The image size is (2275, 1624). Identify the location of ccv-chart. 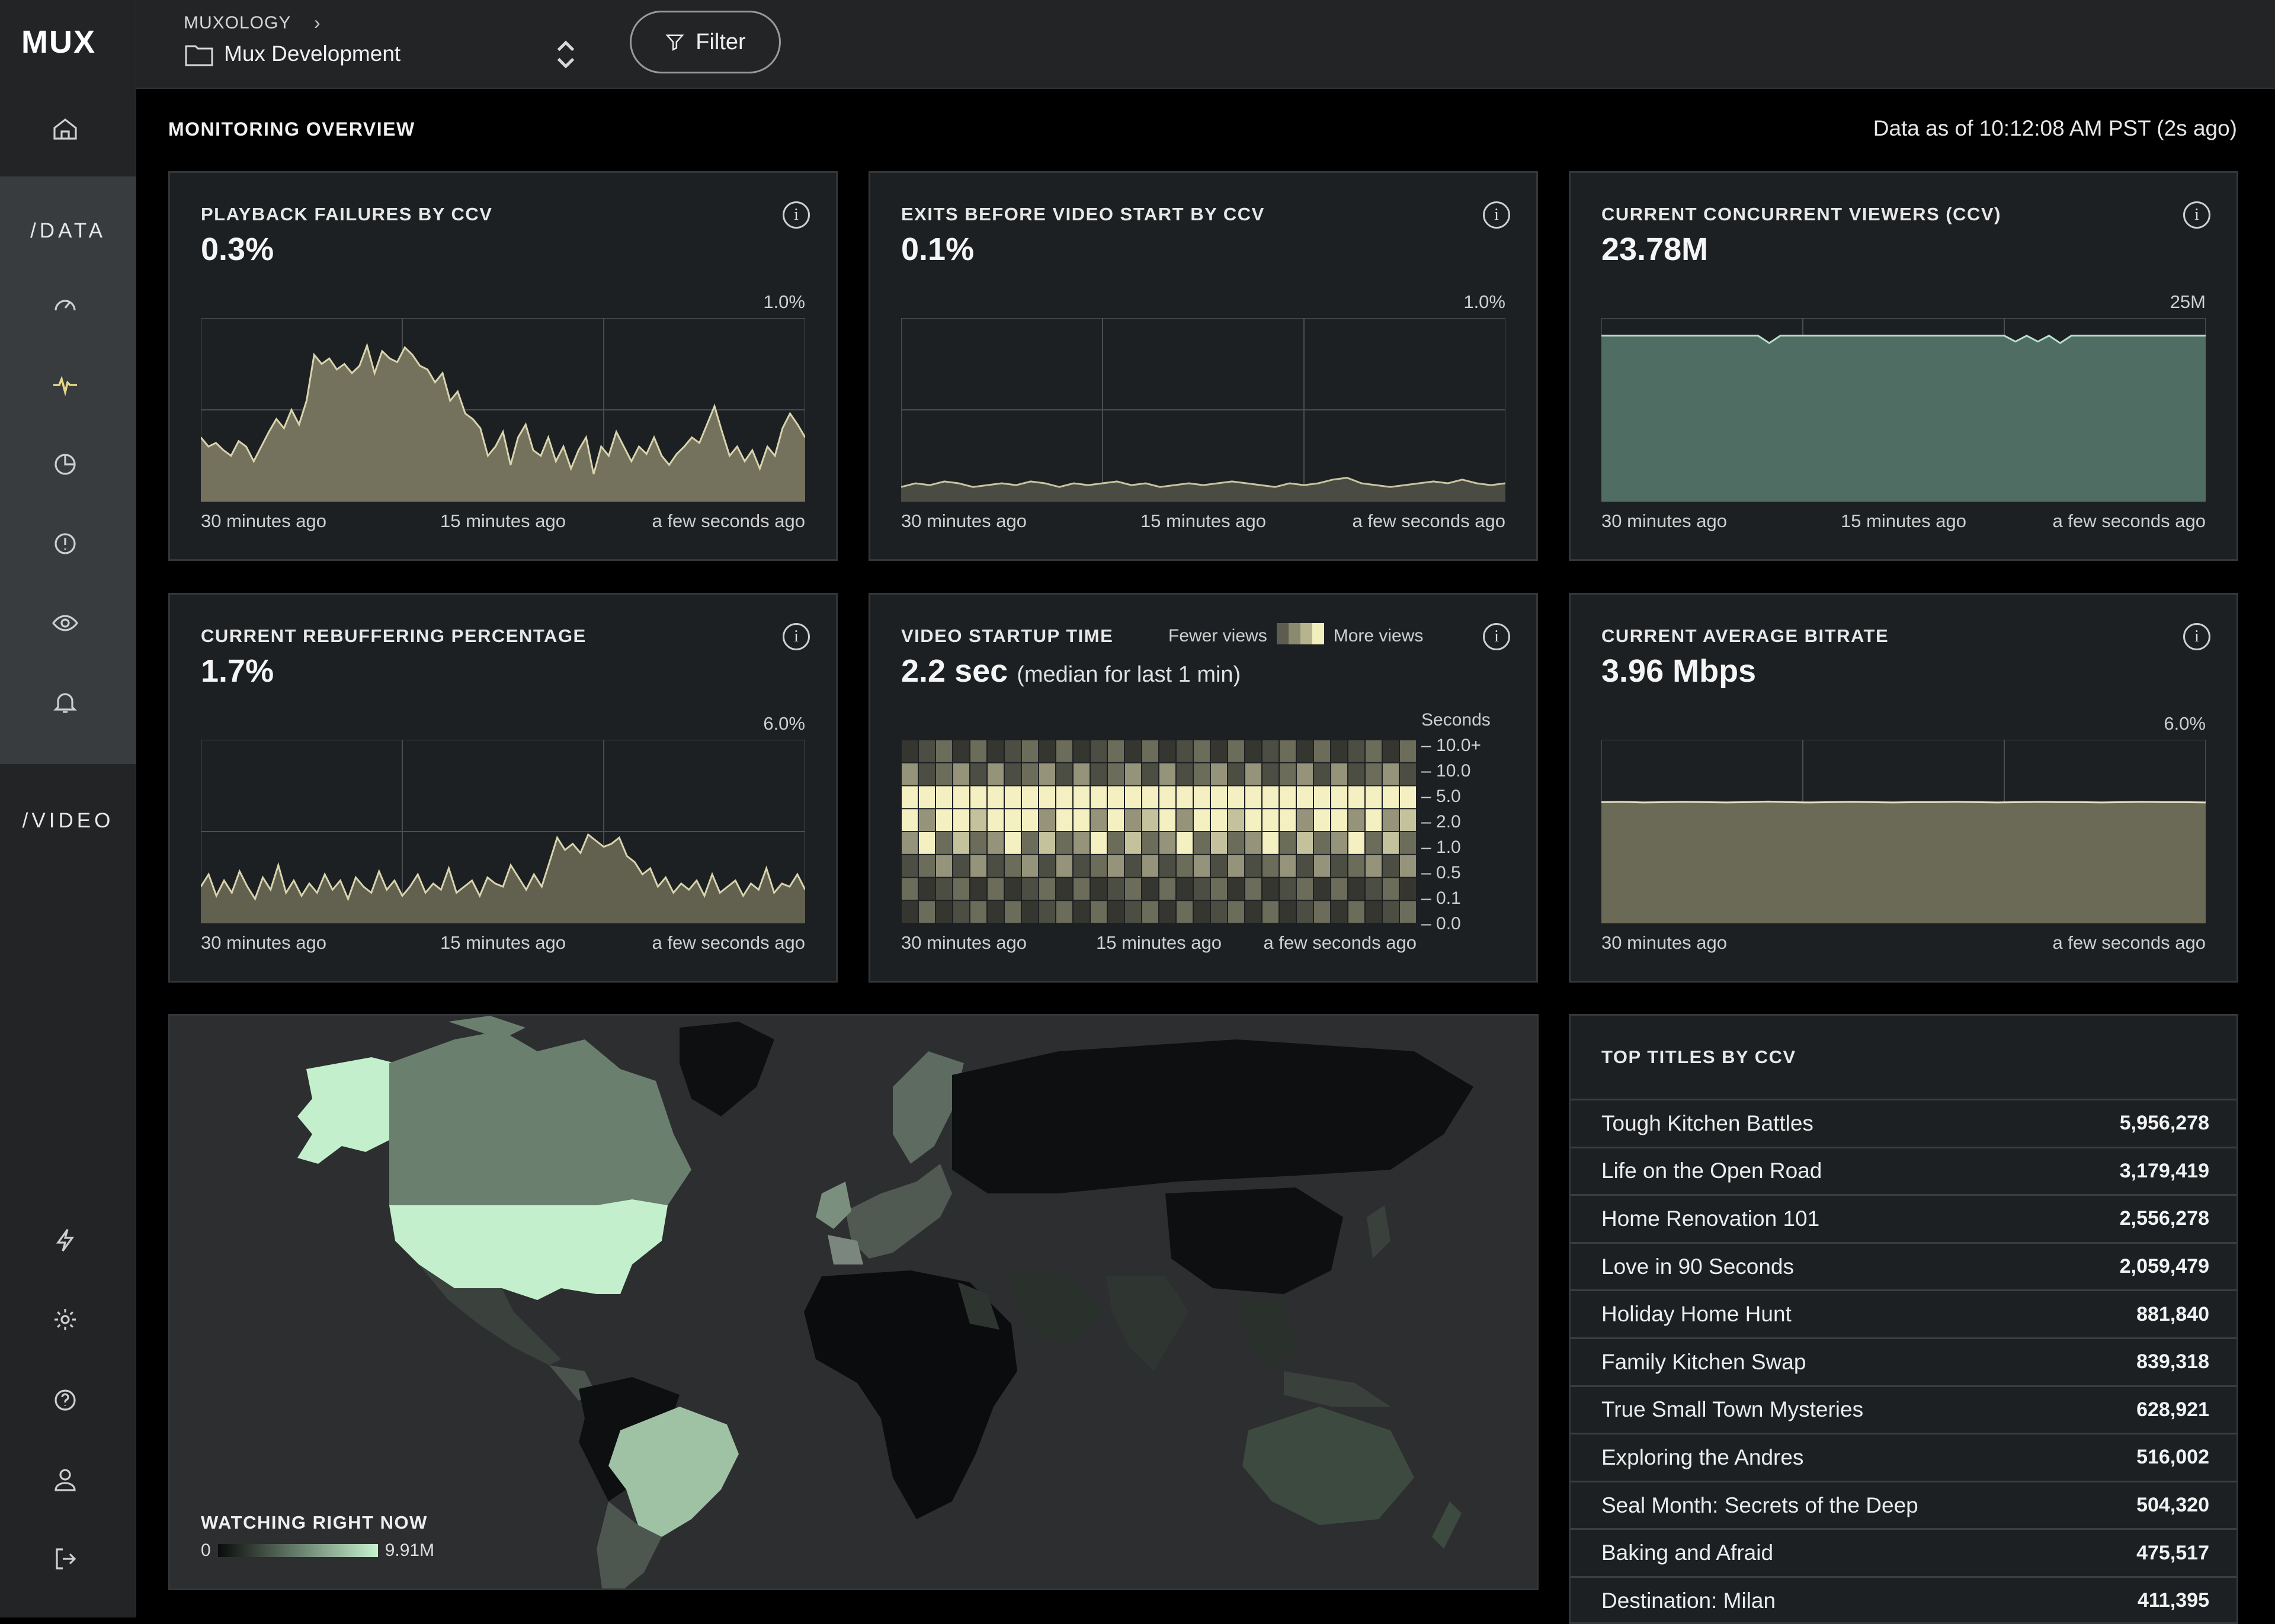
(1903, 410).